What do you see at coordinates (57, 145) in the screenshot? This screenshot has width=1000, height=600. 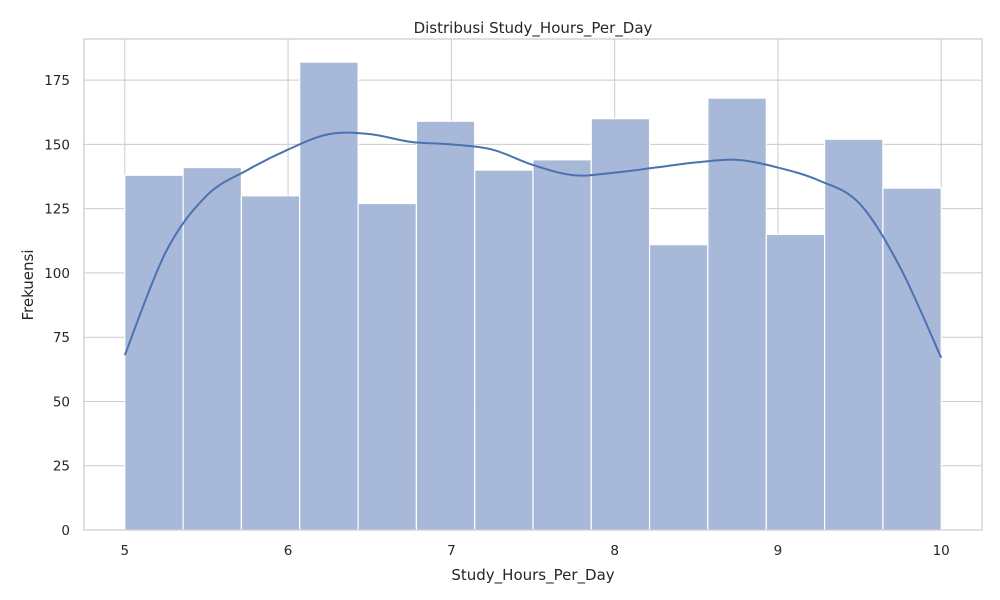 I see `y-tick-label: 150` at bounding box center [57, 145].